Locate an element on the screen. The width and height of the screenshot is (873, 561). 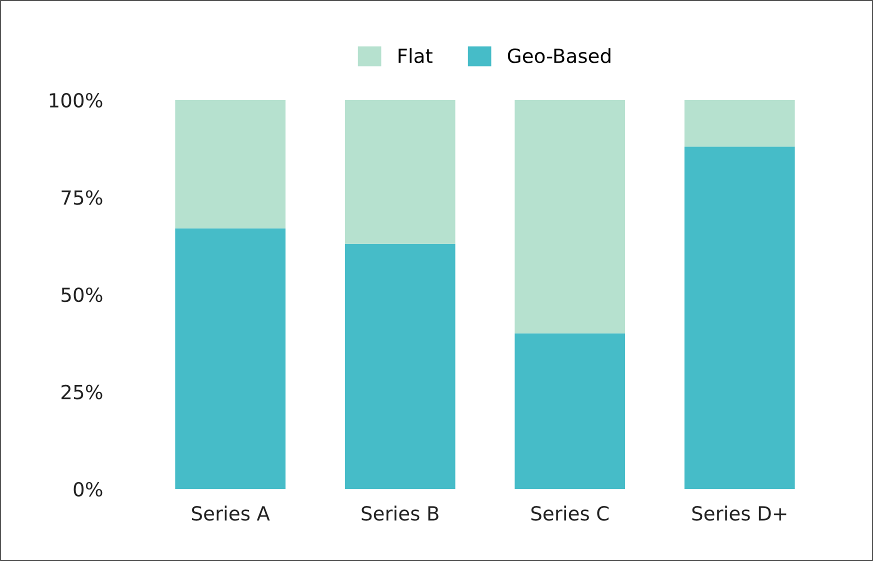
y-tick-label: 75% is located at coordinates (82, 197).